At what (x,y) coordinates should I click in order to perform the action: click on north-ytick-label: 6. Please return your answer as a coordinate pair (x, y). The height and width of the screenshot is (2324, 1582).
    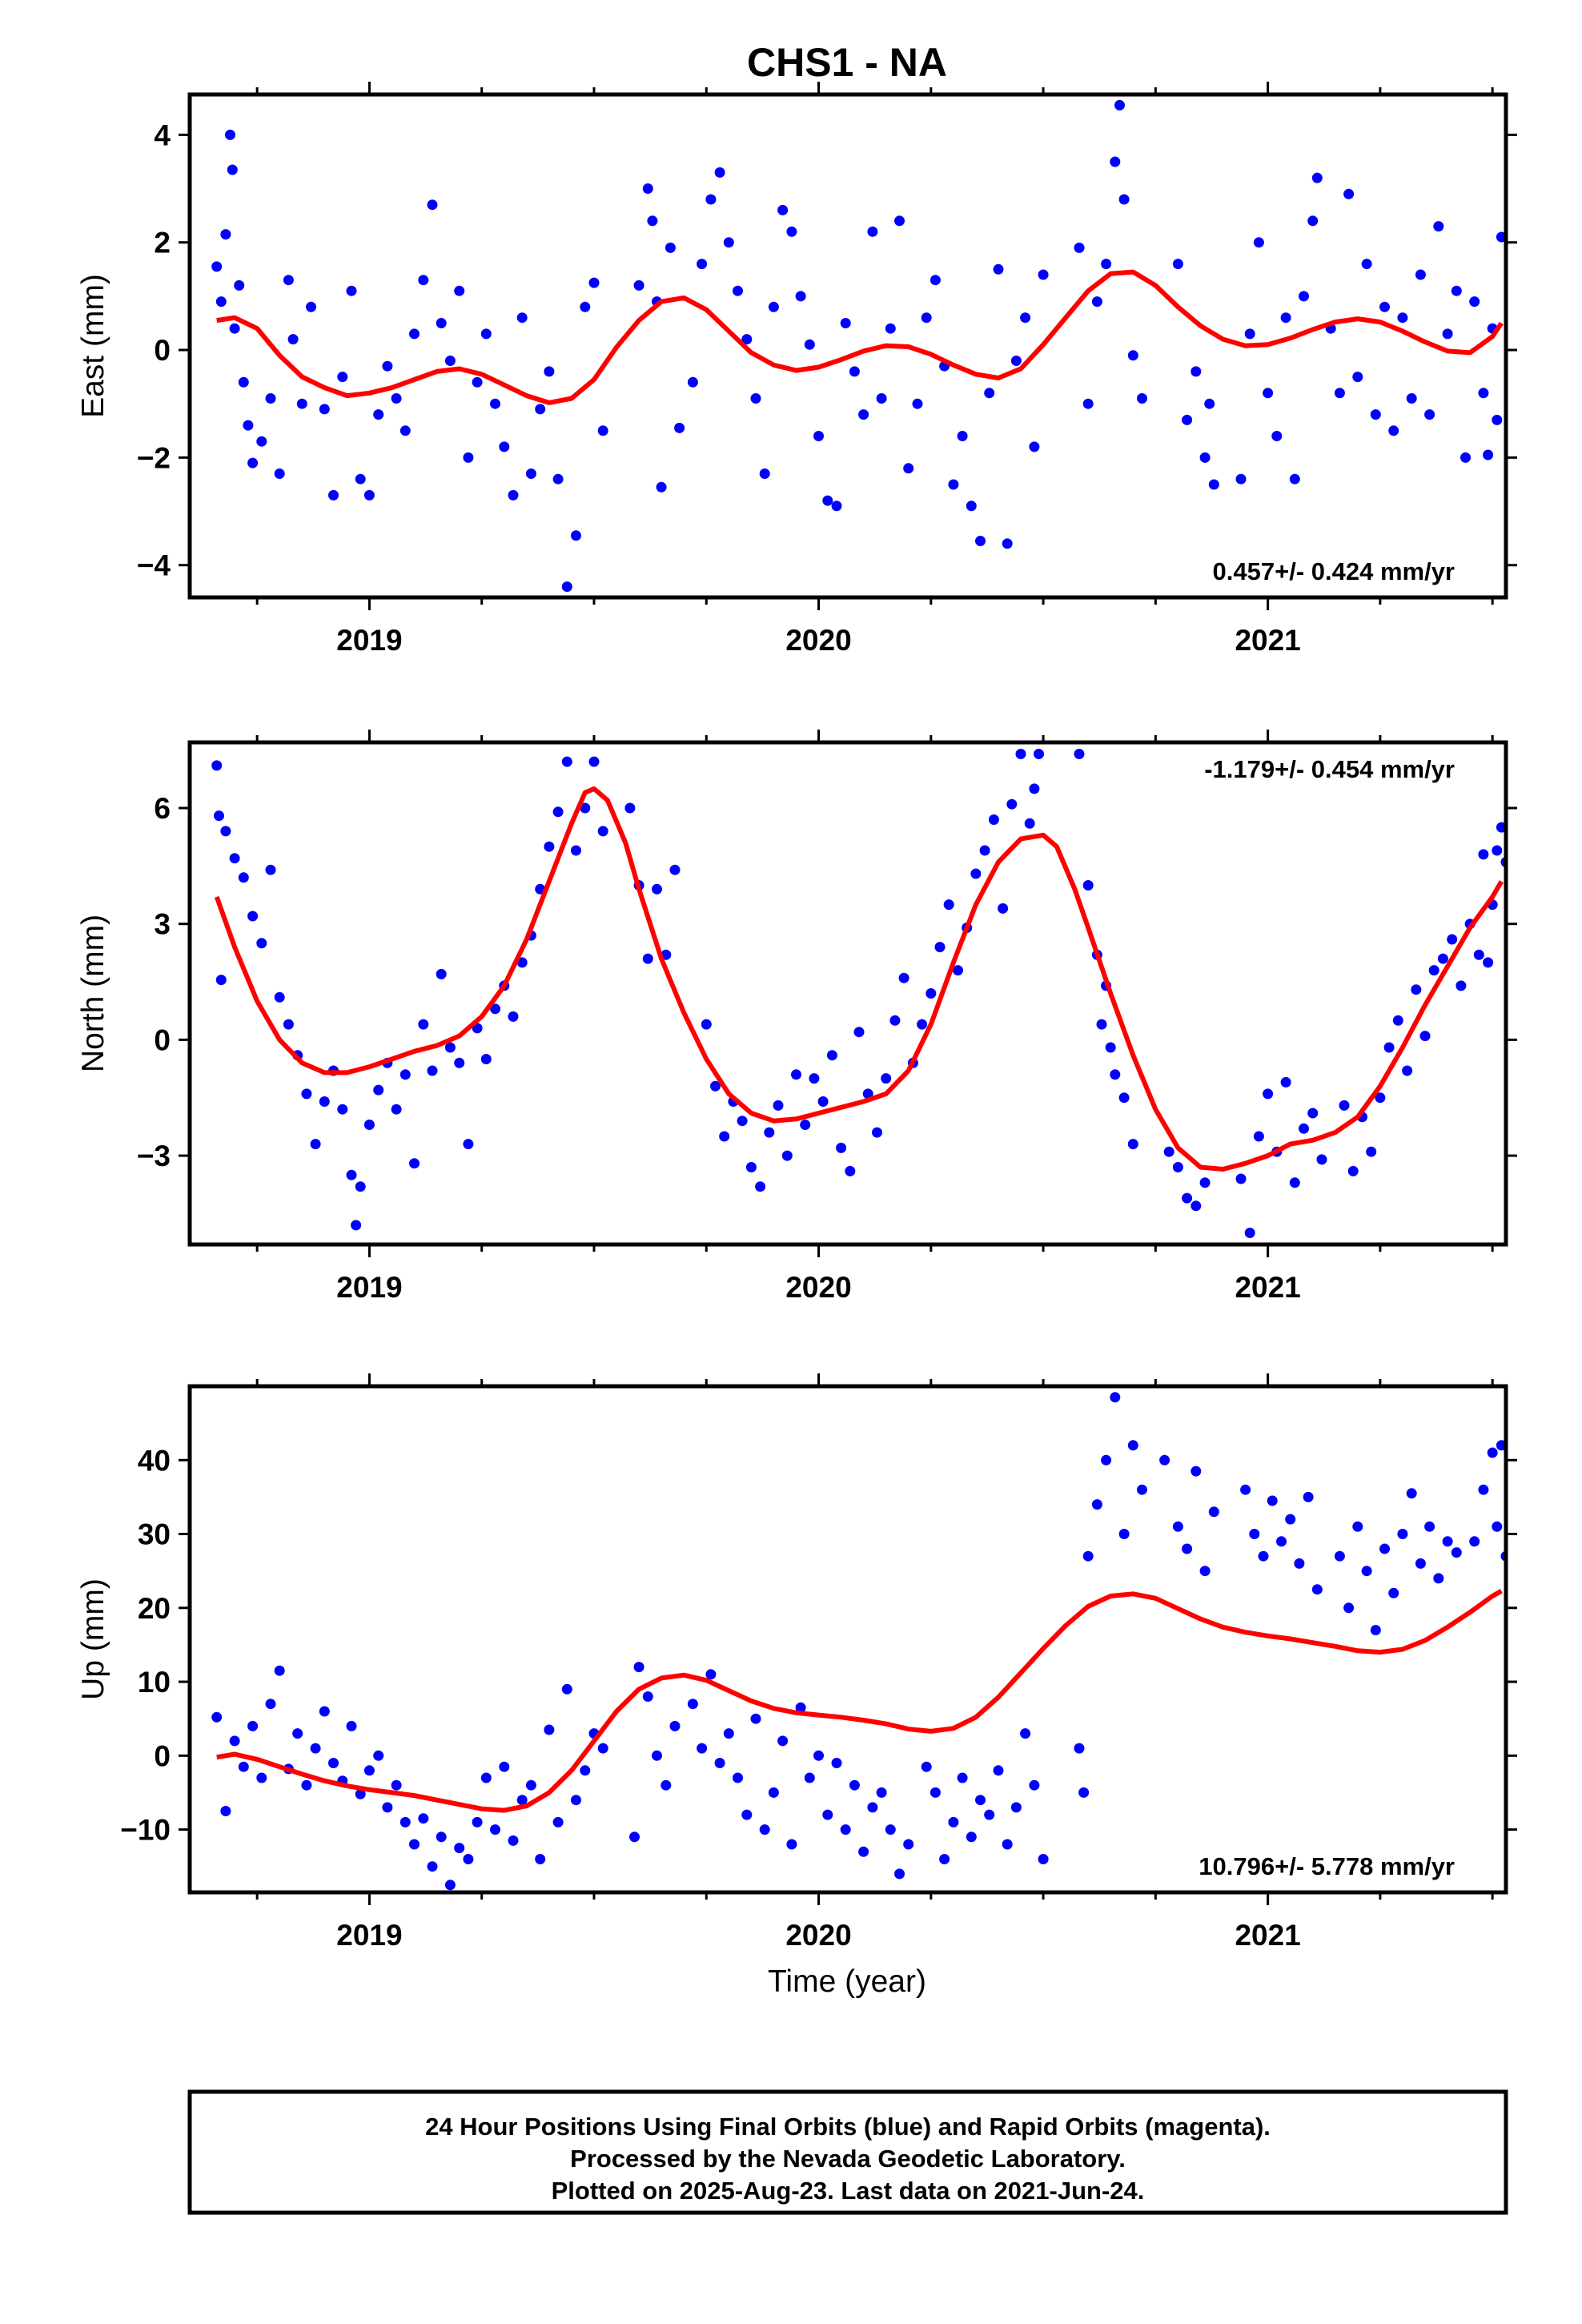
    Looking at the image, I should click on (162, 808).